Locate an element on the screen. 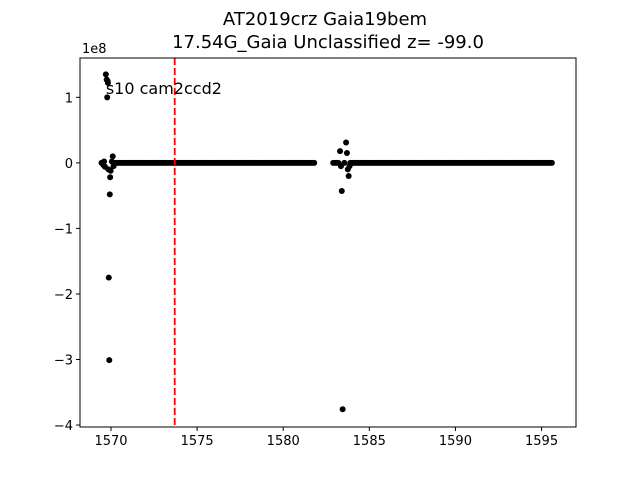  y-tick-label: −2 is located at coordinates (63, 295).